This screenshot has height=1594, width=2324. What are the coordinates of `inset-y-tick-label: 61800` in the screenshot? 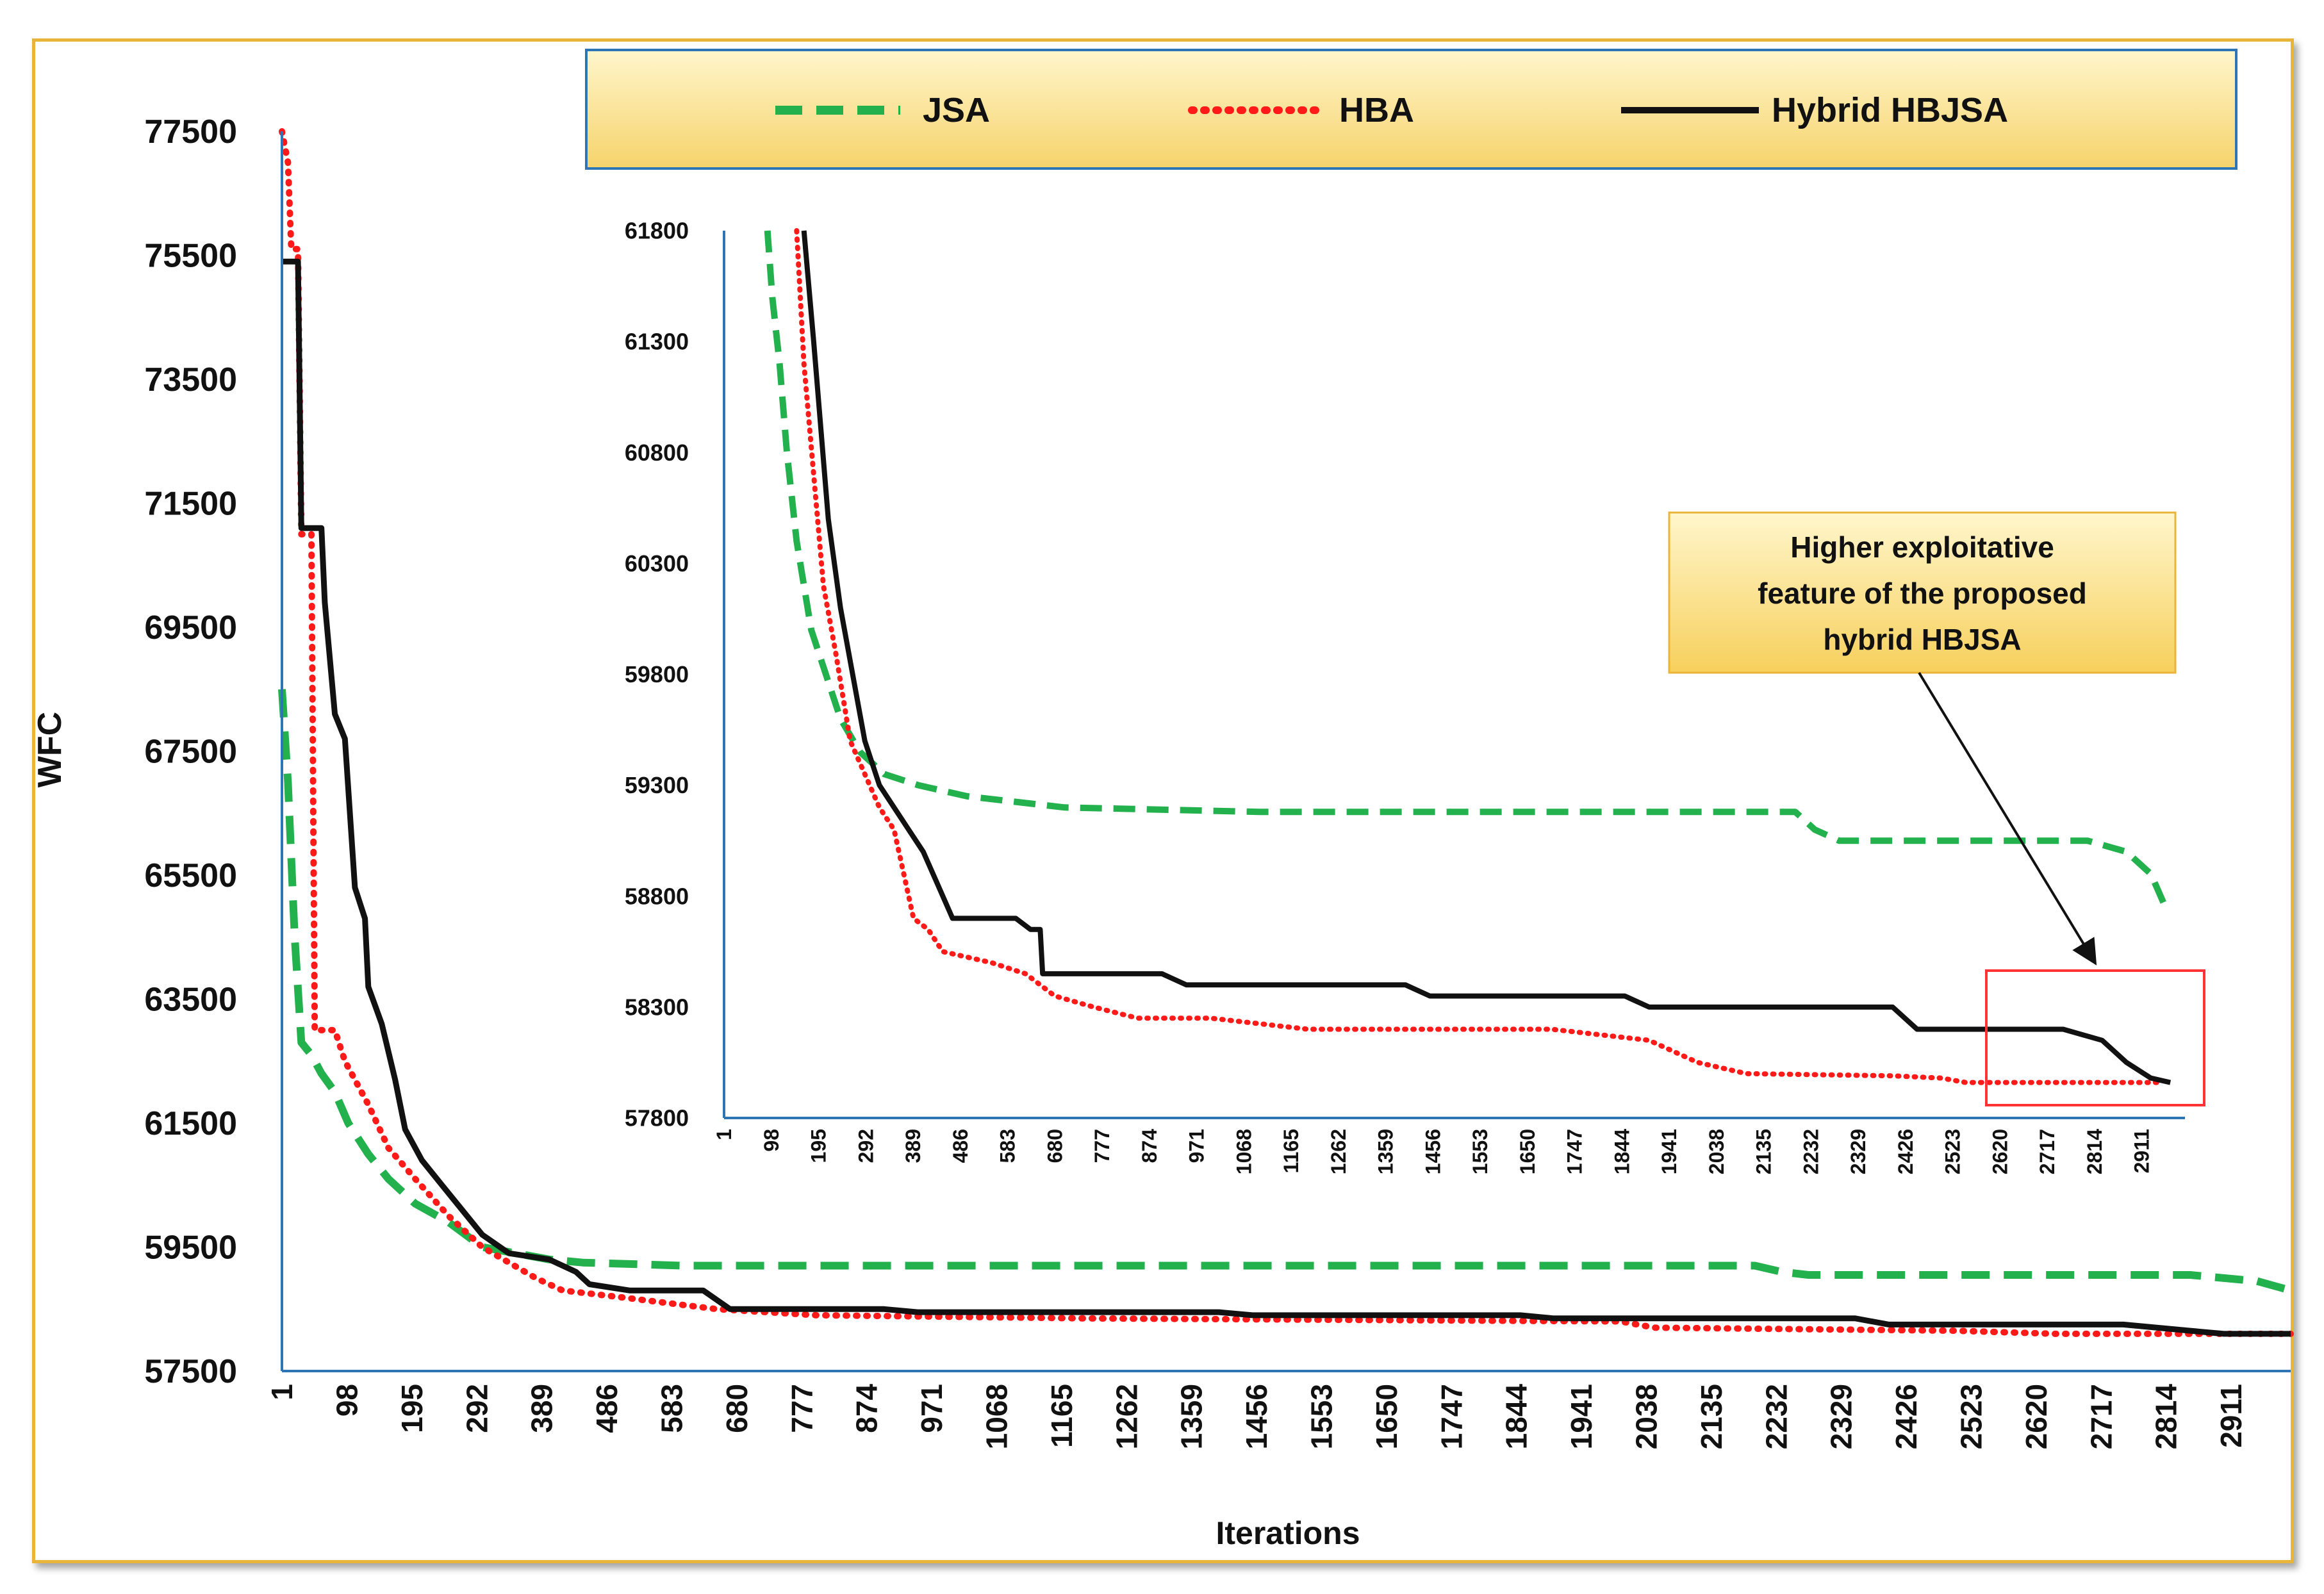 It's located at (657, 231).